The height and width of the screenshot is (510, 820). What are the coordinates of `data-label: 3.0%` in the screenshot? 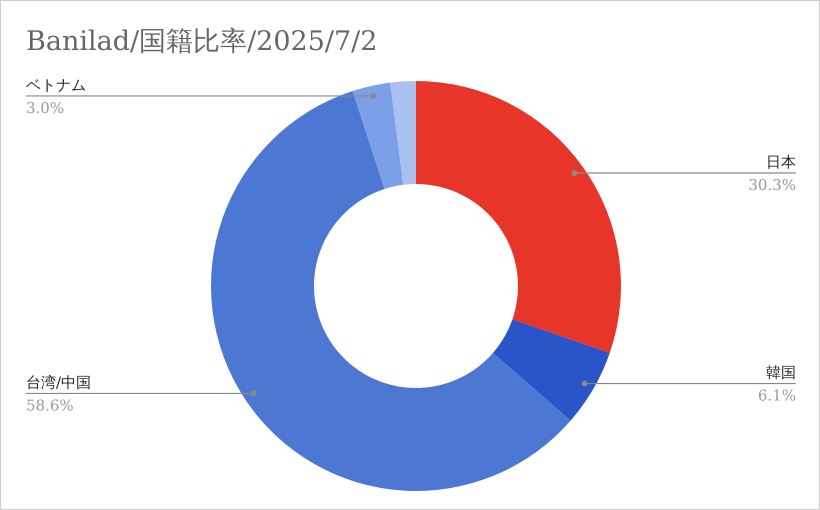 It's located at (45, 107).